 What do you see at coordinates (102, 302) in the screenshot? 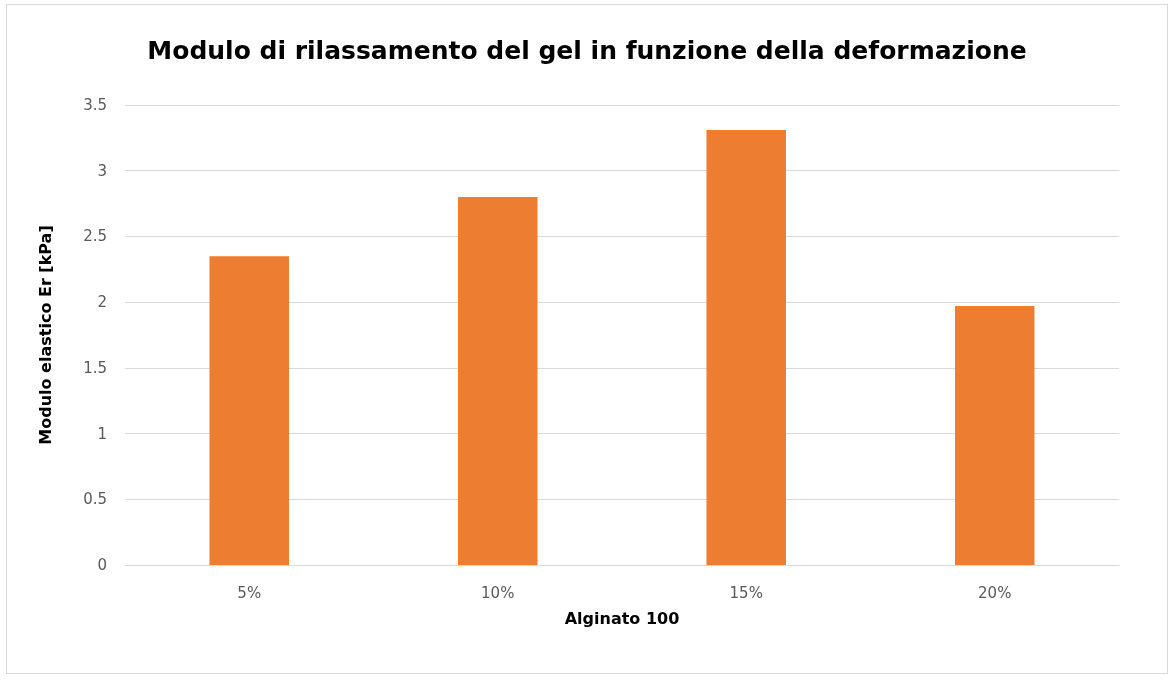
I see `y-tick-label: 2` at bounding box center [102, 302].